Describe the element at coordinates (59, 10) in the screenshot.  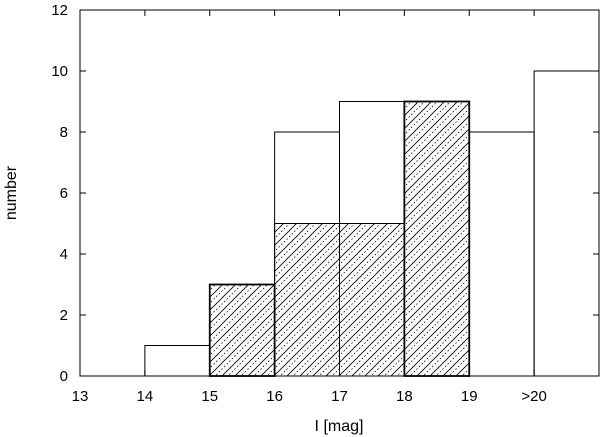
I see `y-tick-label: 12` at that location.